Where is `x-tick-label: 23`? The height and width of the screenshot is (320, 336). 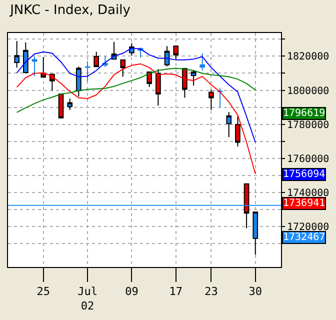
x-tick-label: 23 is located at coordinates (211, 291).